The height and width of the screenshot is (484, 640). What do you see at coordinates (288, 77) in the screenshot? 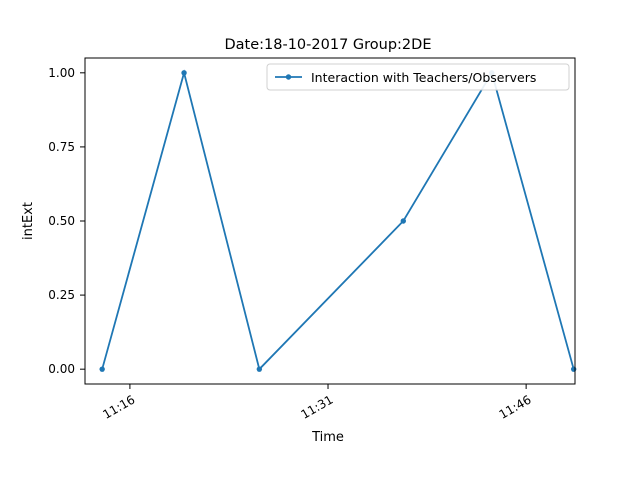
I see `legend-marker` at bounding box center [288, 77].